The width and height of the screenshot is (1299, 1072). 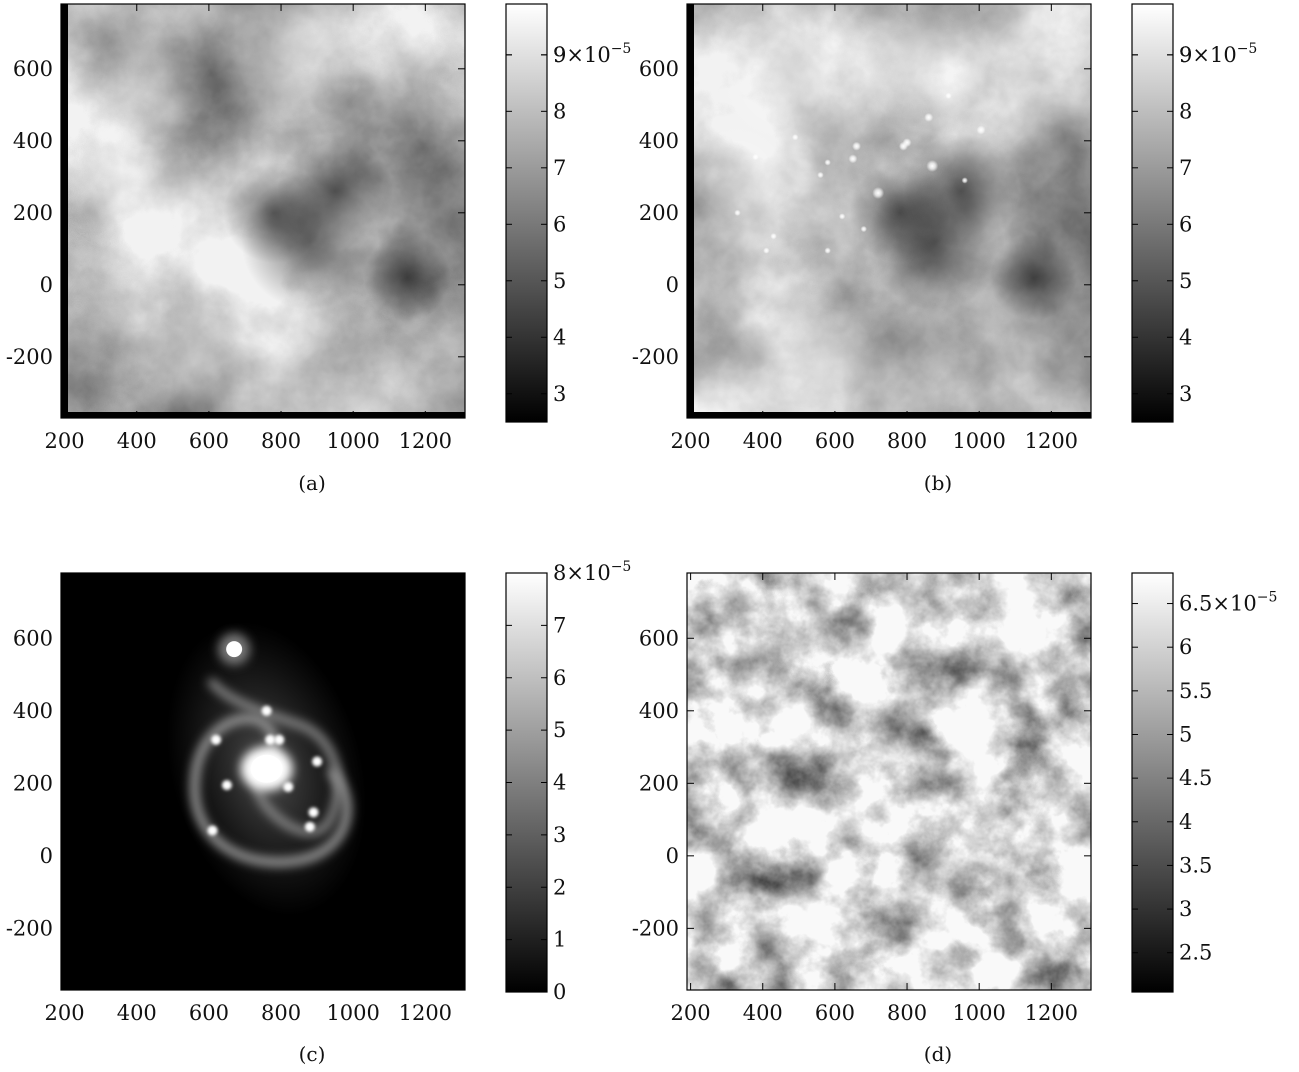 I want to click on colorbar-top-label: 9×10⁻⁵, so click(x=1218, y=54).